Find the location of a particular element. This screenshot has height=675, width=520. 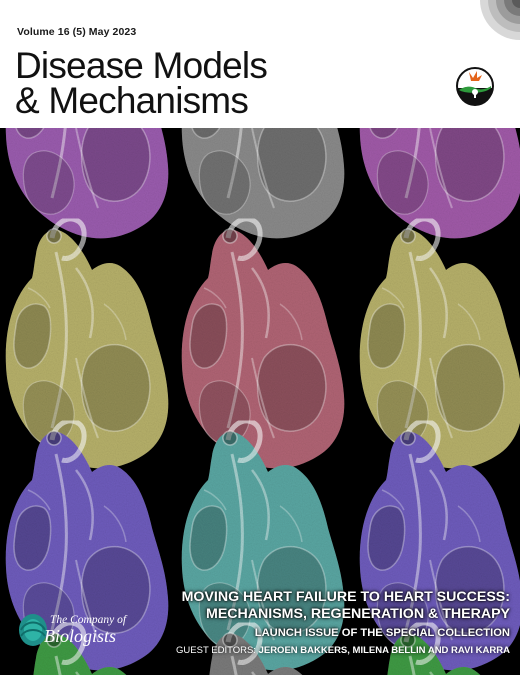

journal-logo-icon is located at coordinates (475, 86).